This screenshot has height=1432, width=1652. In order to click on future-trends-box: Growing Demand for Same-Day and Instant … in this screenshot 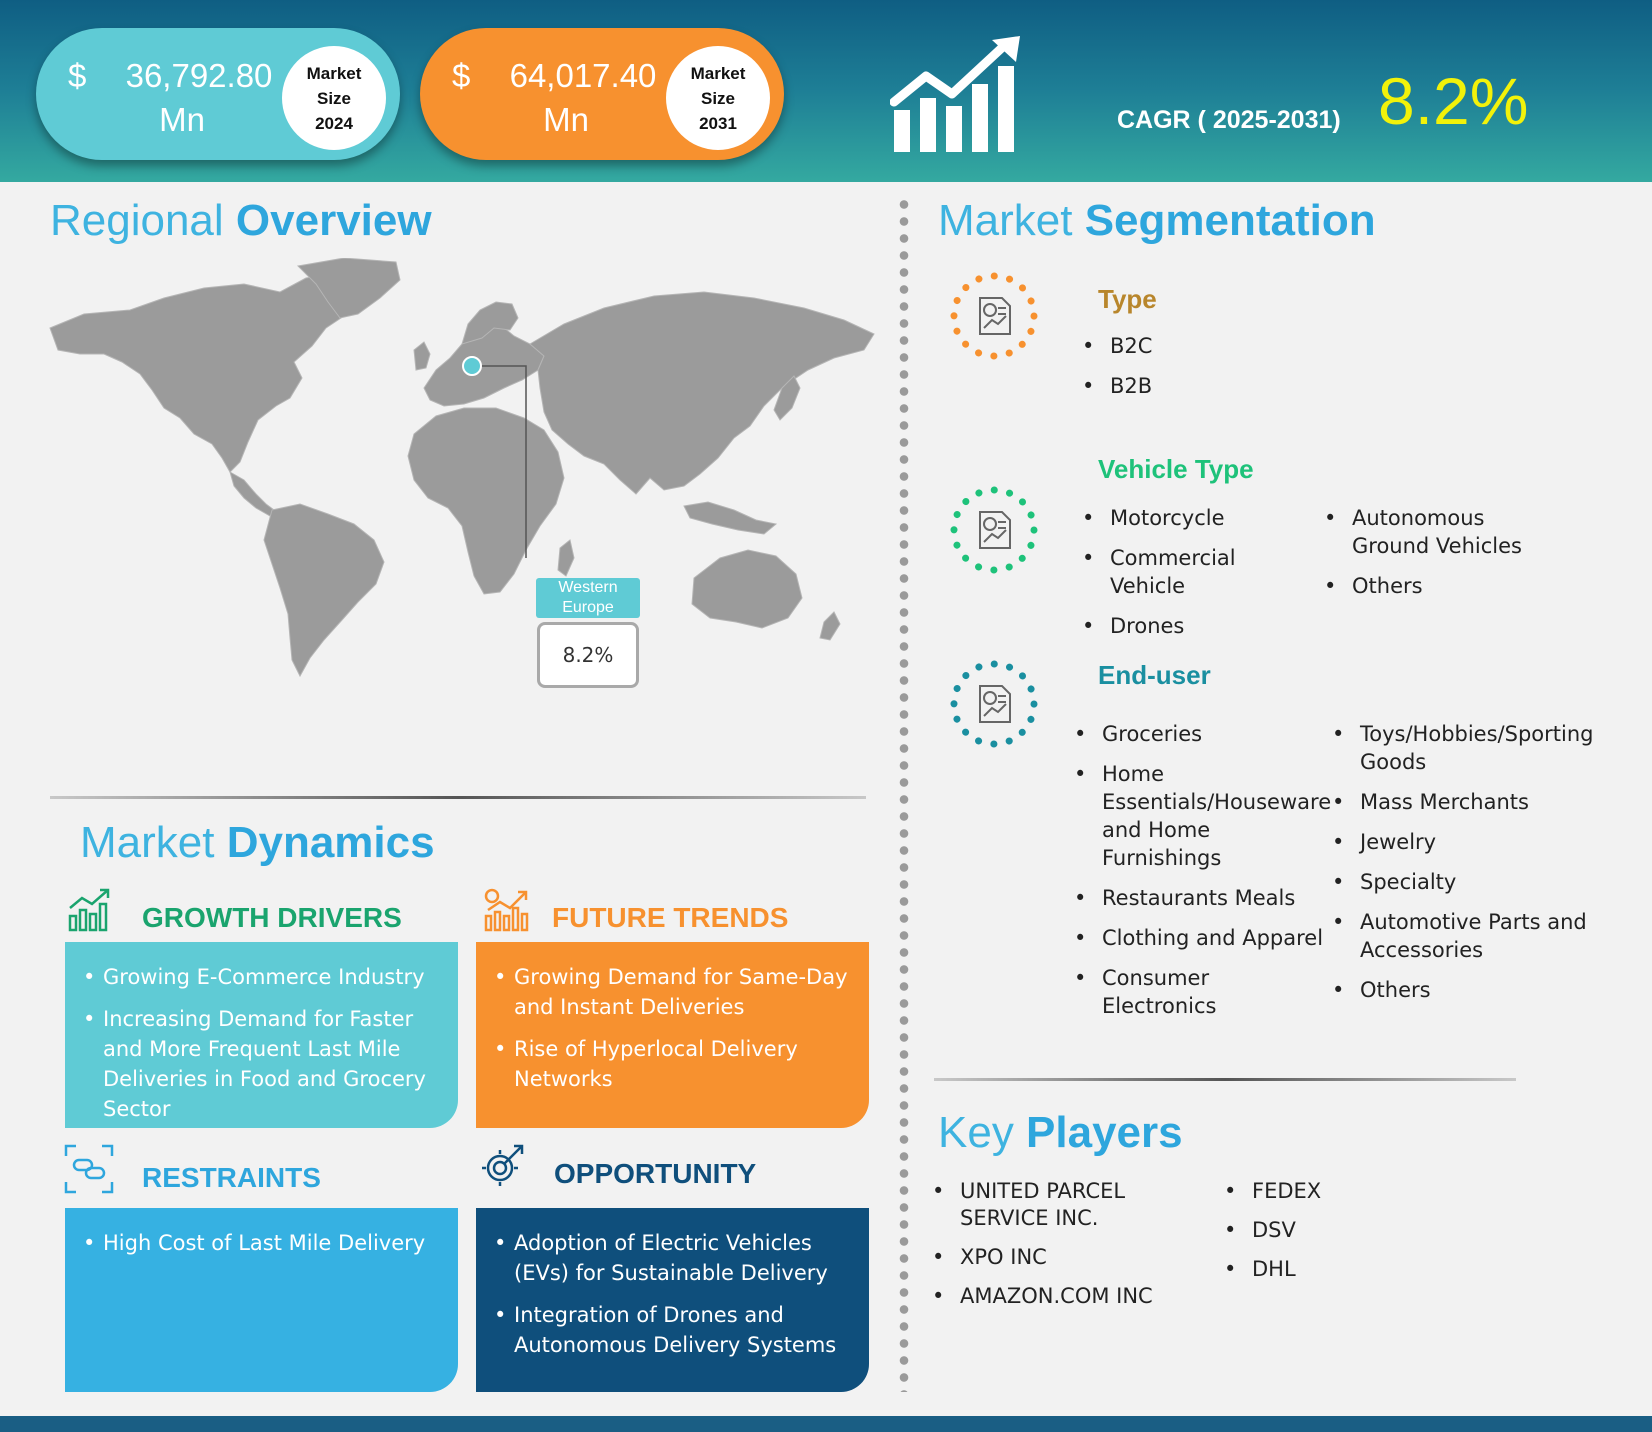, I will do `click(672, 1035)`.